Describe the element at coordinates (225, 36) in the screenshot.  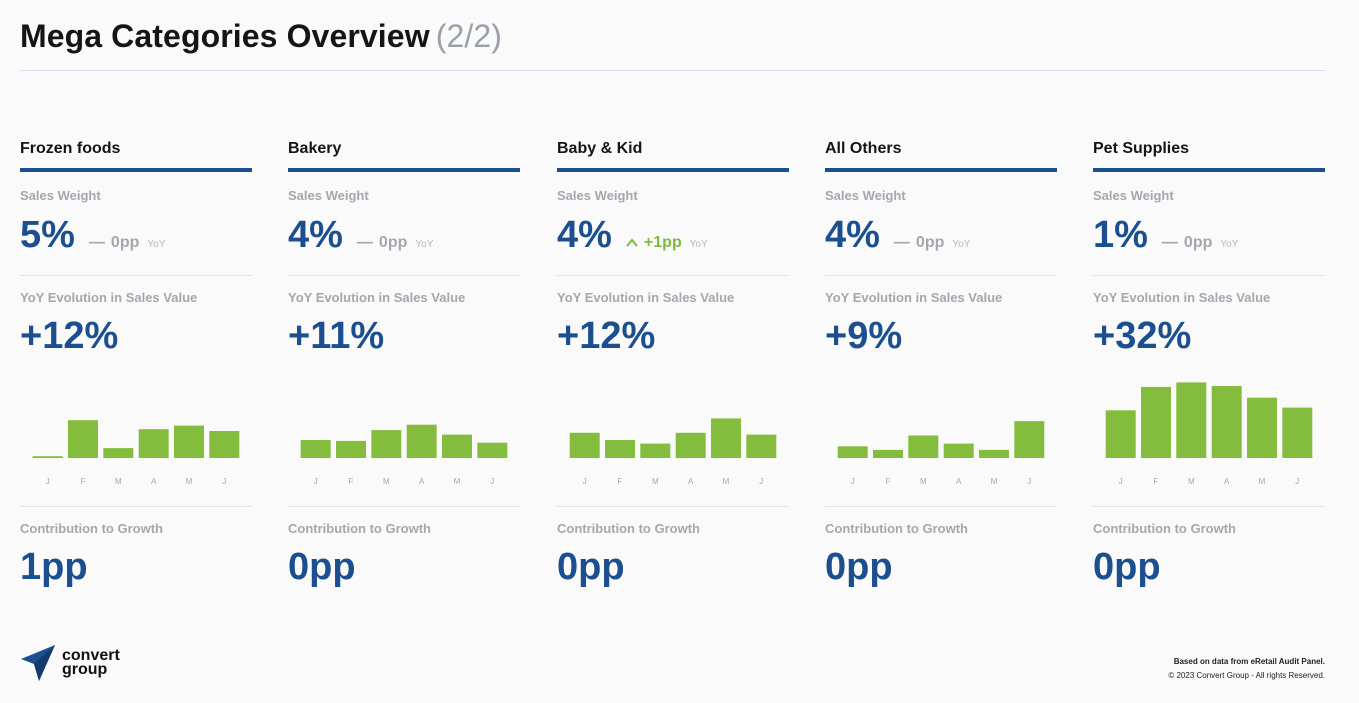
I see `page-title-text: Mega Categories Overview` at that location.